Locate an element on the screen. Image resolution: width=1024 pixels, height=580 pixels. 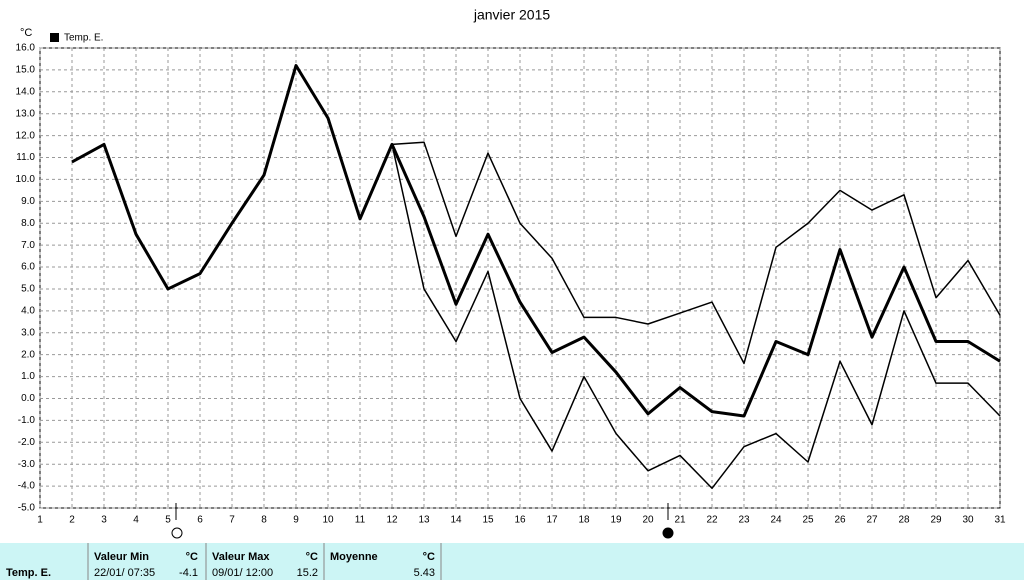
x-tick-label: 29 is located at coordinates (936, 520).